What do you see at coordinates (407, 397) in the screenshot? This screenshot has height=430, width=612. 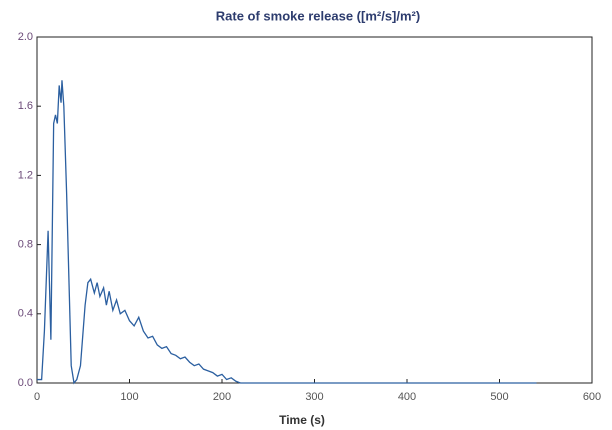 I see `x-tick-label: 400` at bounding box center [407, 397].